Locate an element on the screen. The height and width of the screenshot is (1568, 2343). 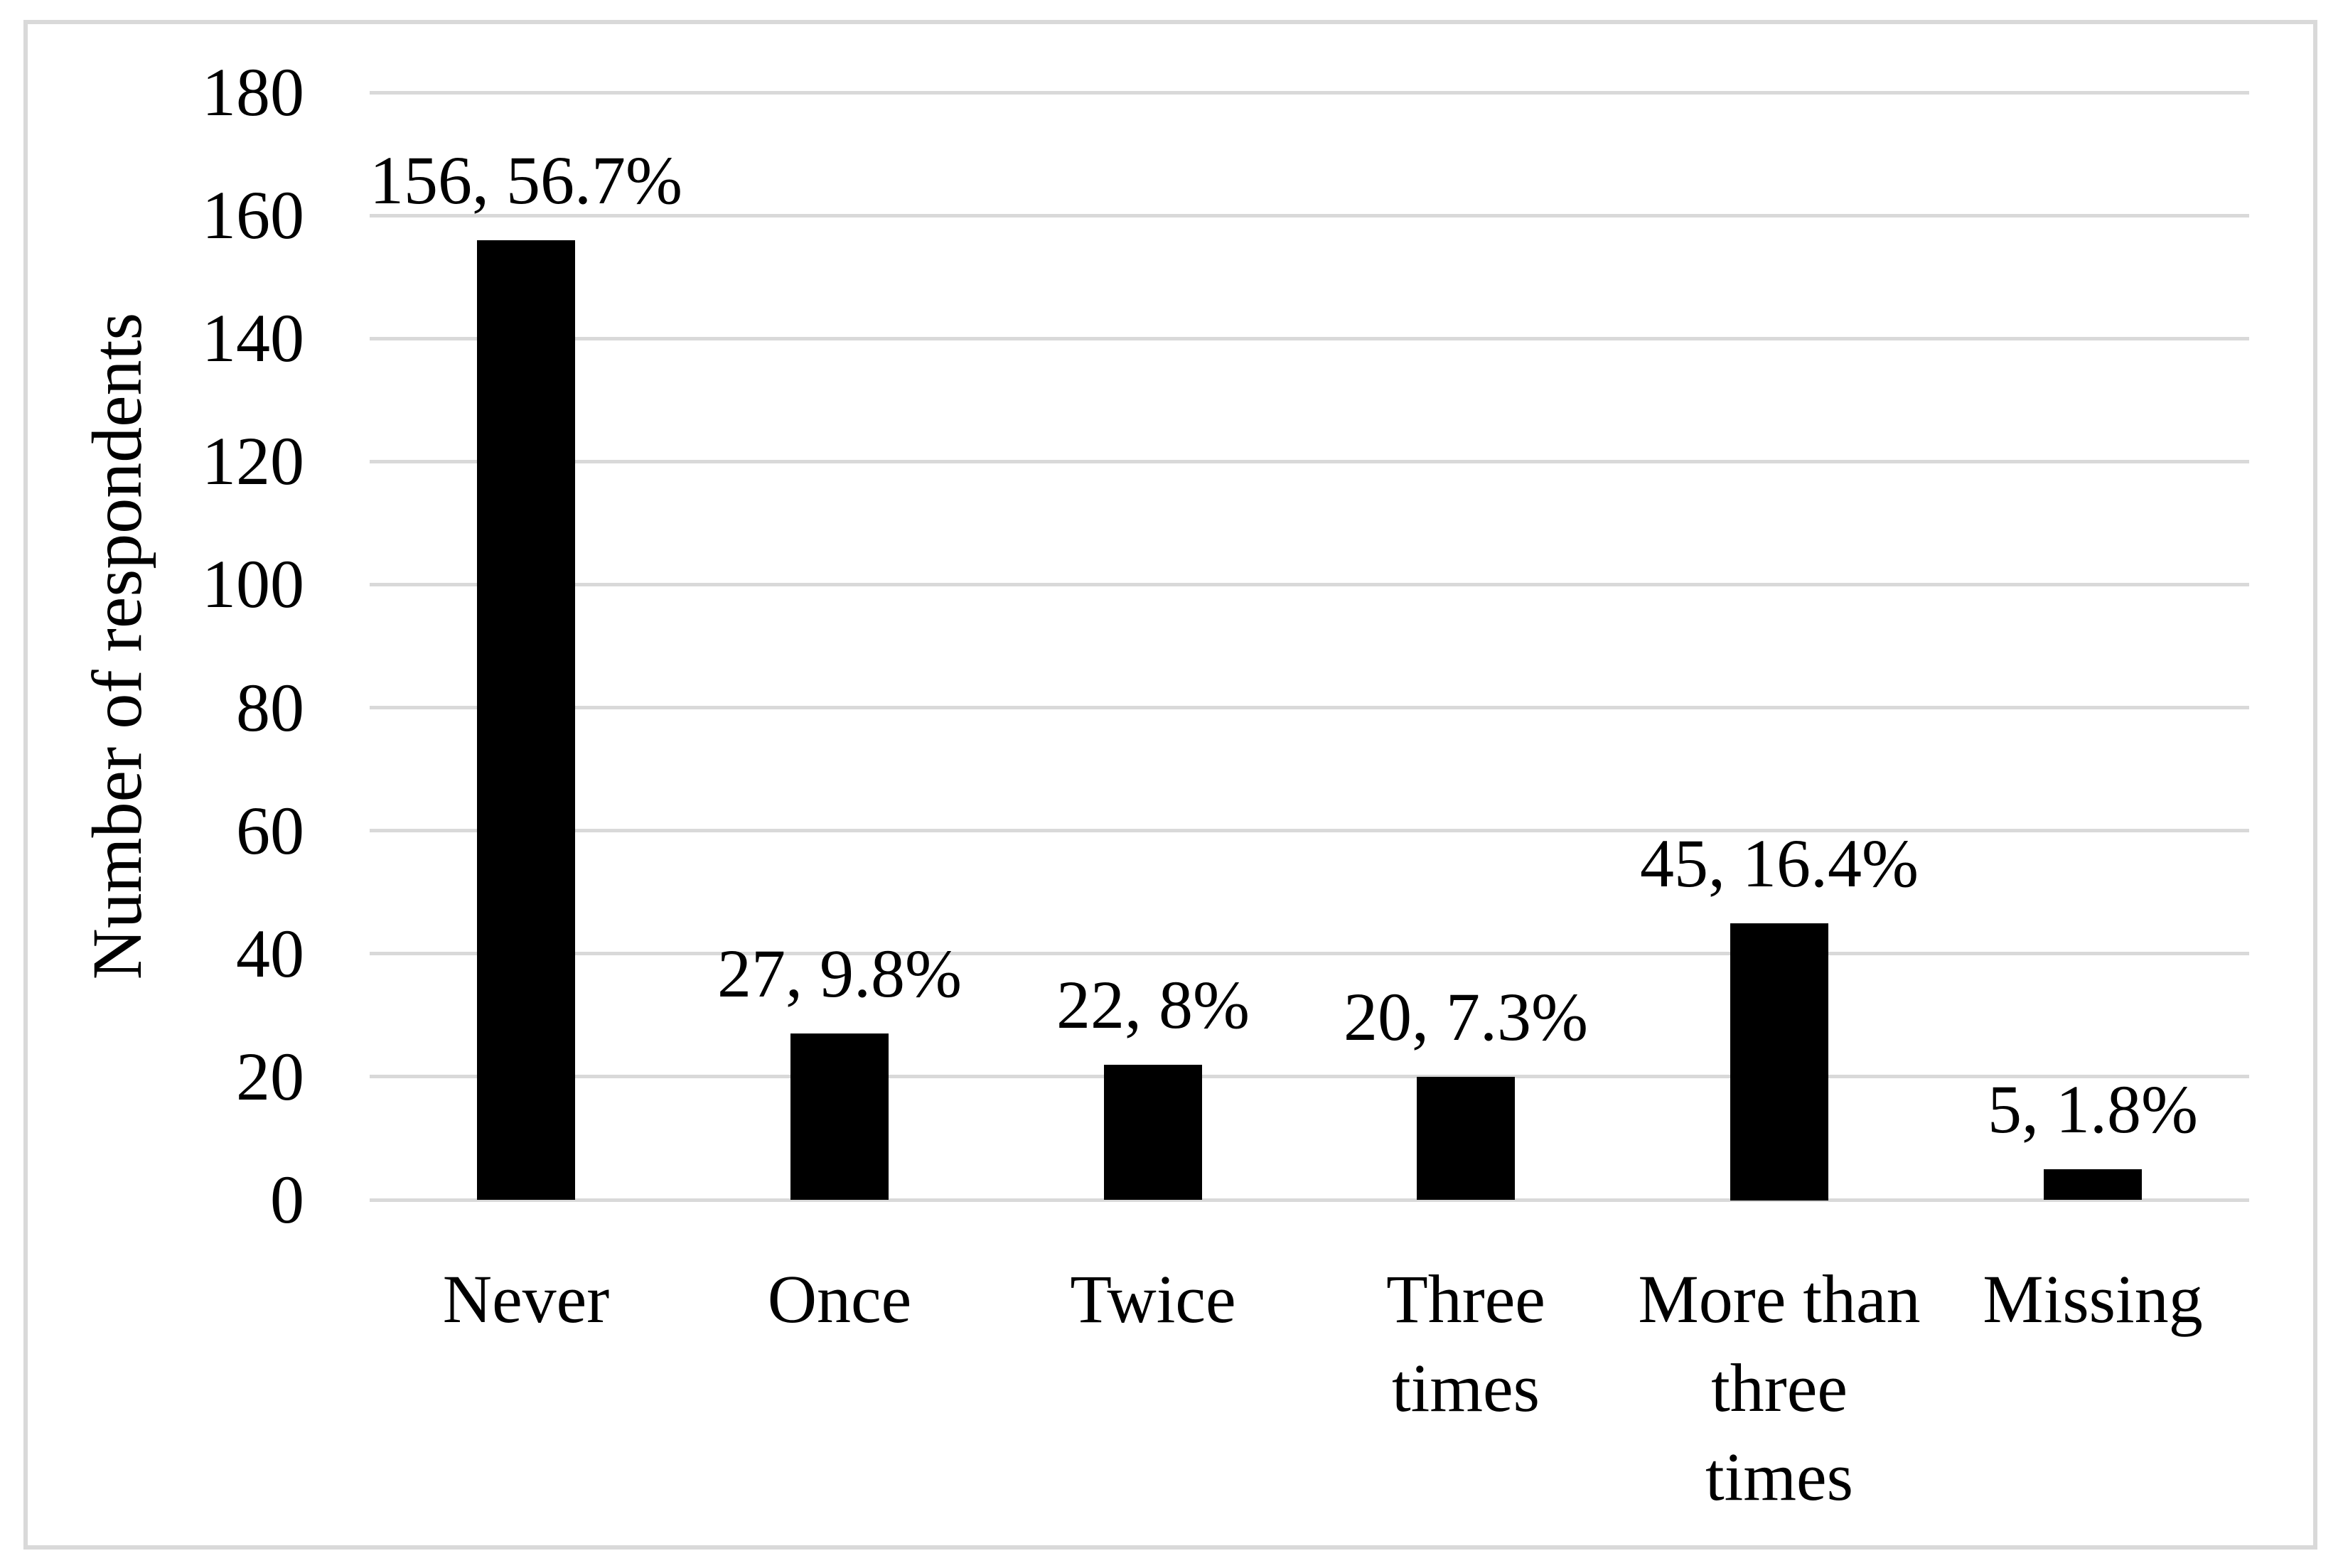
bar-twice is located at coordinates (1153, 1132).